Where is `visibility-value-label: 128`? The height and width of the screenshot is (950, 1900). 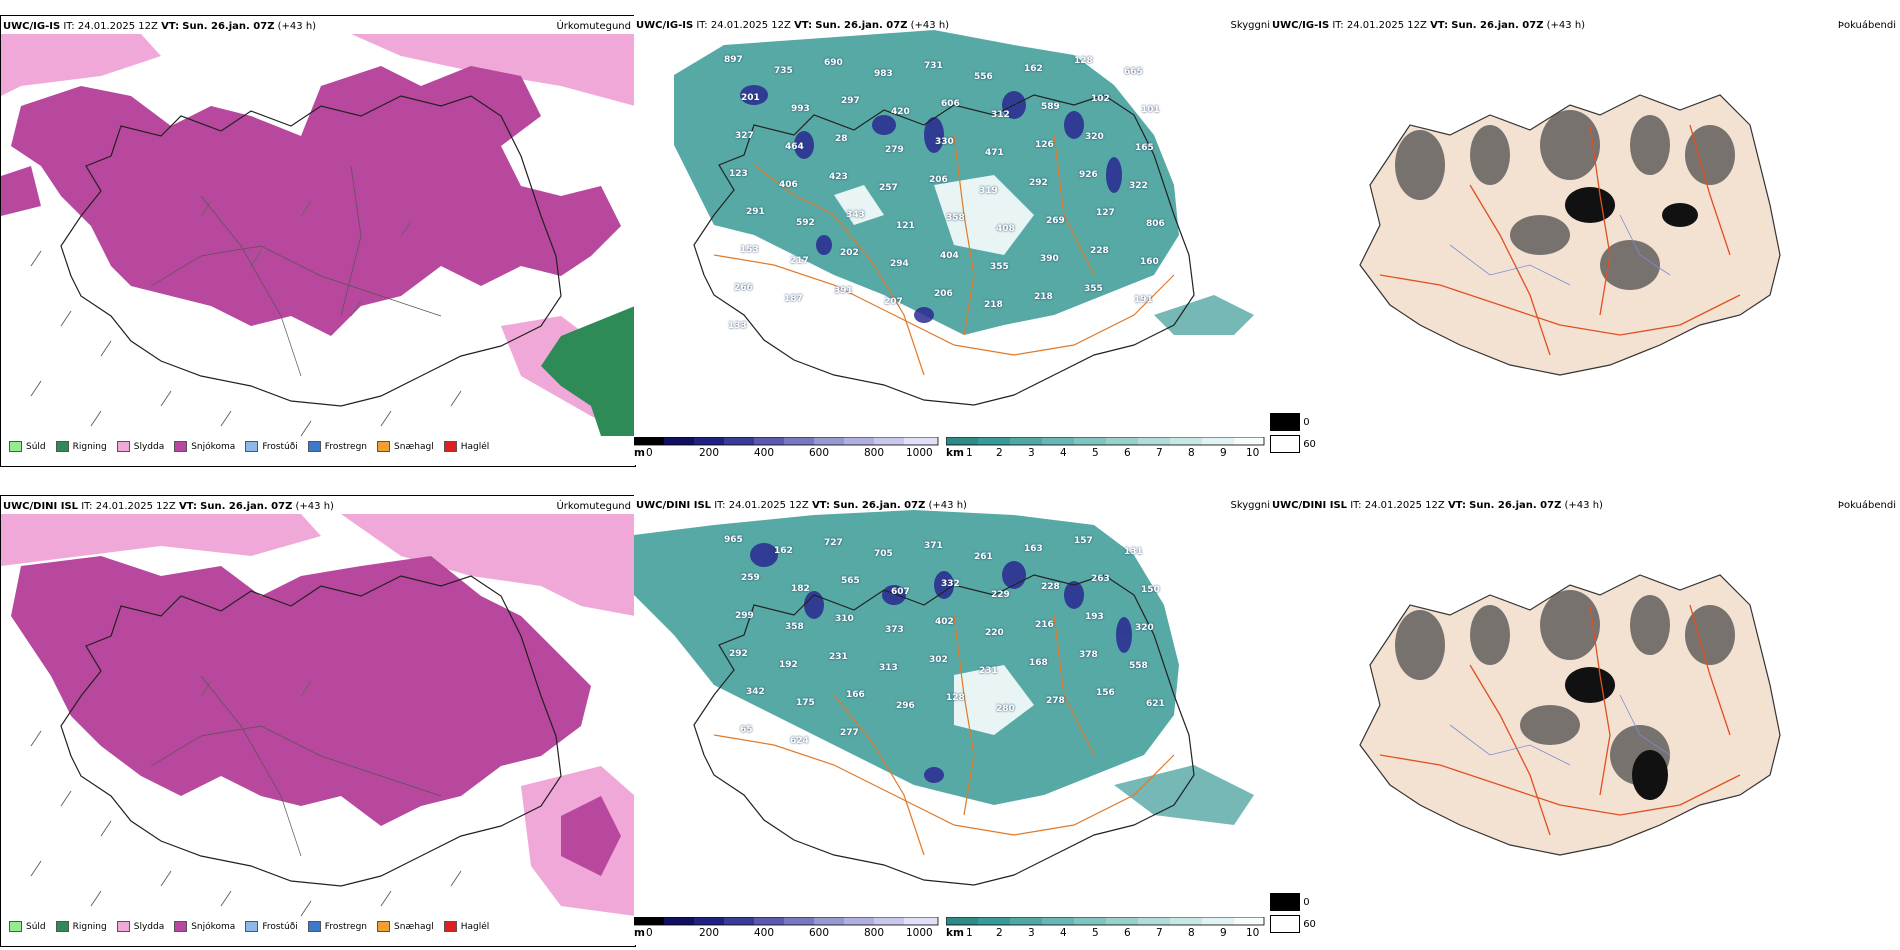
visibility-value-label: 128 is located at coordinates (955, 698).